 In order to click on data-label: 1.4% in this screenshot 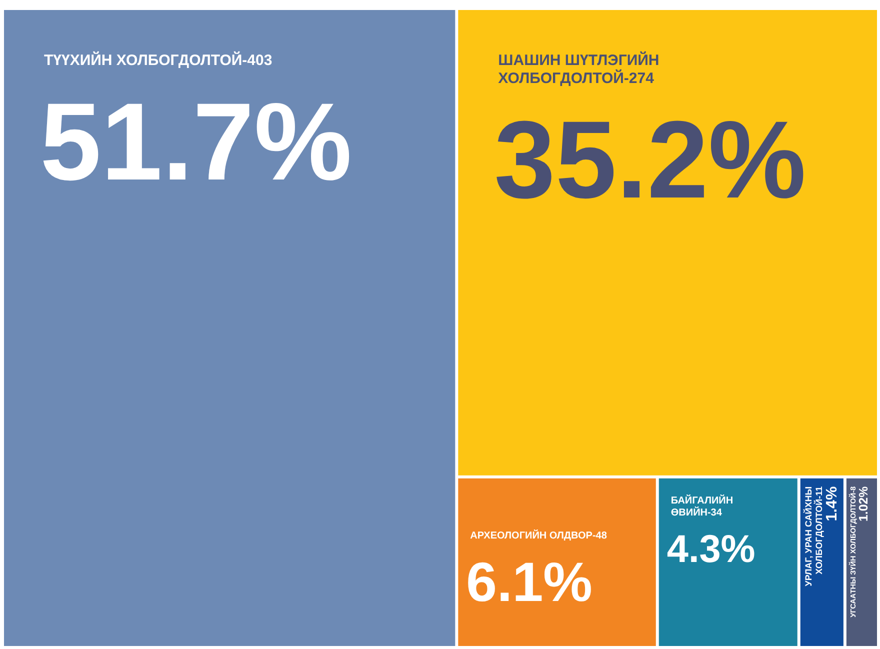, I will do `click(832, 504)`.